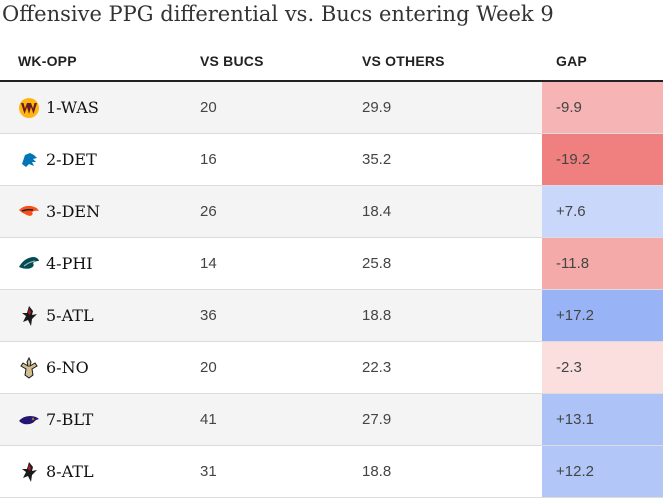 The width and height of the screenshot is (663, 500). Describe the element at coordinates (29, 367) in the screenshot. I see `saints-logo-icon` at that location.